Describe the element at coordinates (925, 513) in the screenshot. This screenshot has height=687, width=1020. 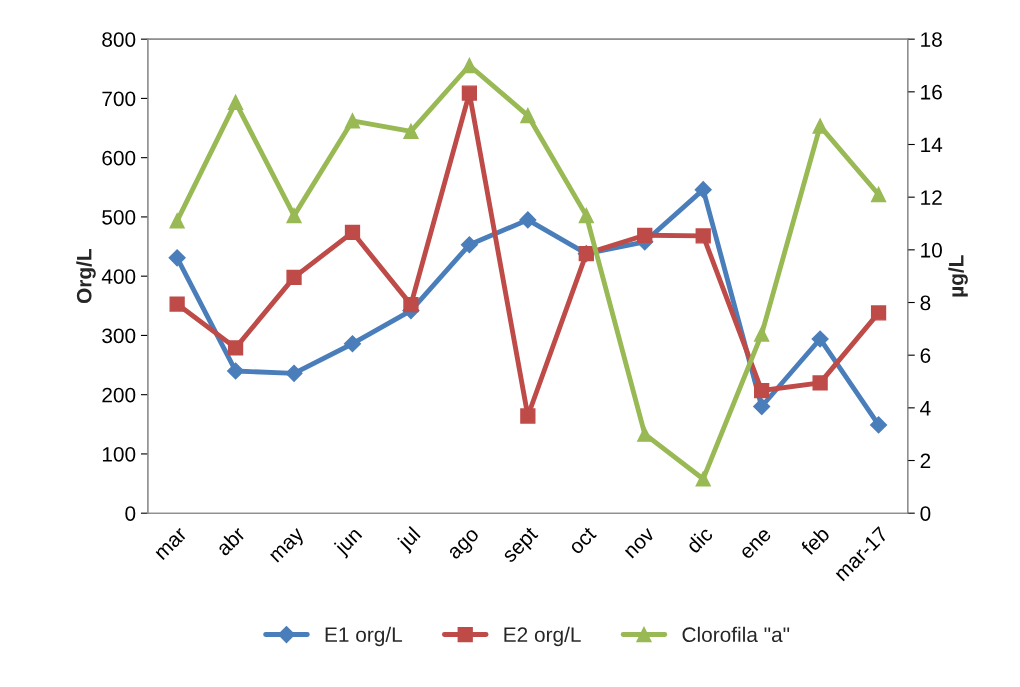
I see `y2-tick-label: 0` at that location.